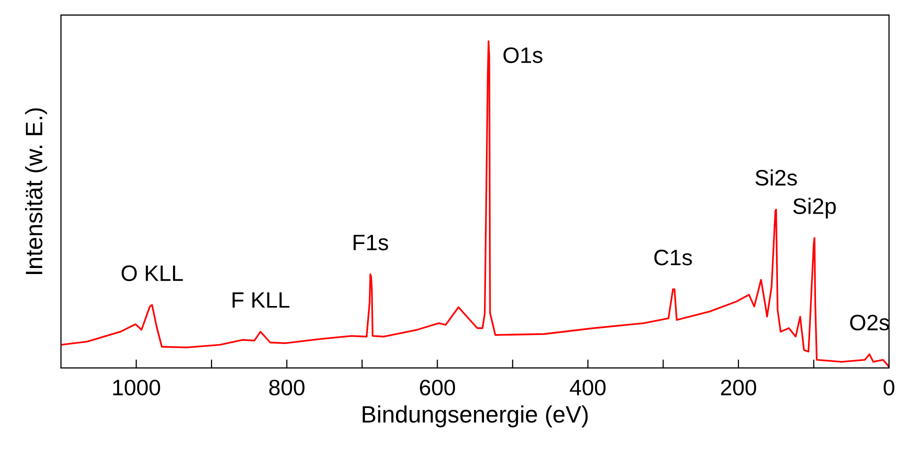 This screenshot has width=902, height=456. What do you see at coordinates (136, 388) in the screenshot?
I see `x-tick-label: 1000` at bounding box center [136, 388].